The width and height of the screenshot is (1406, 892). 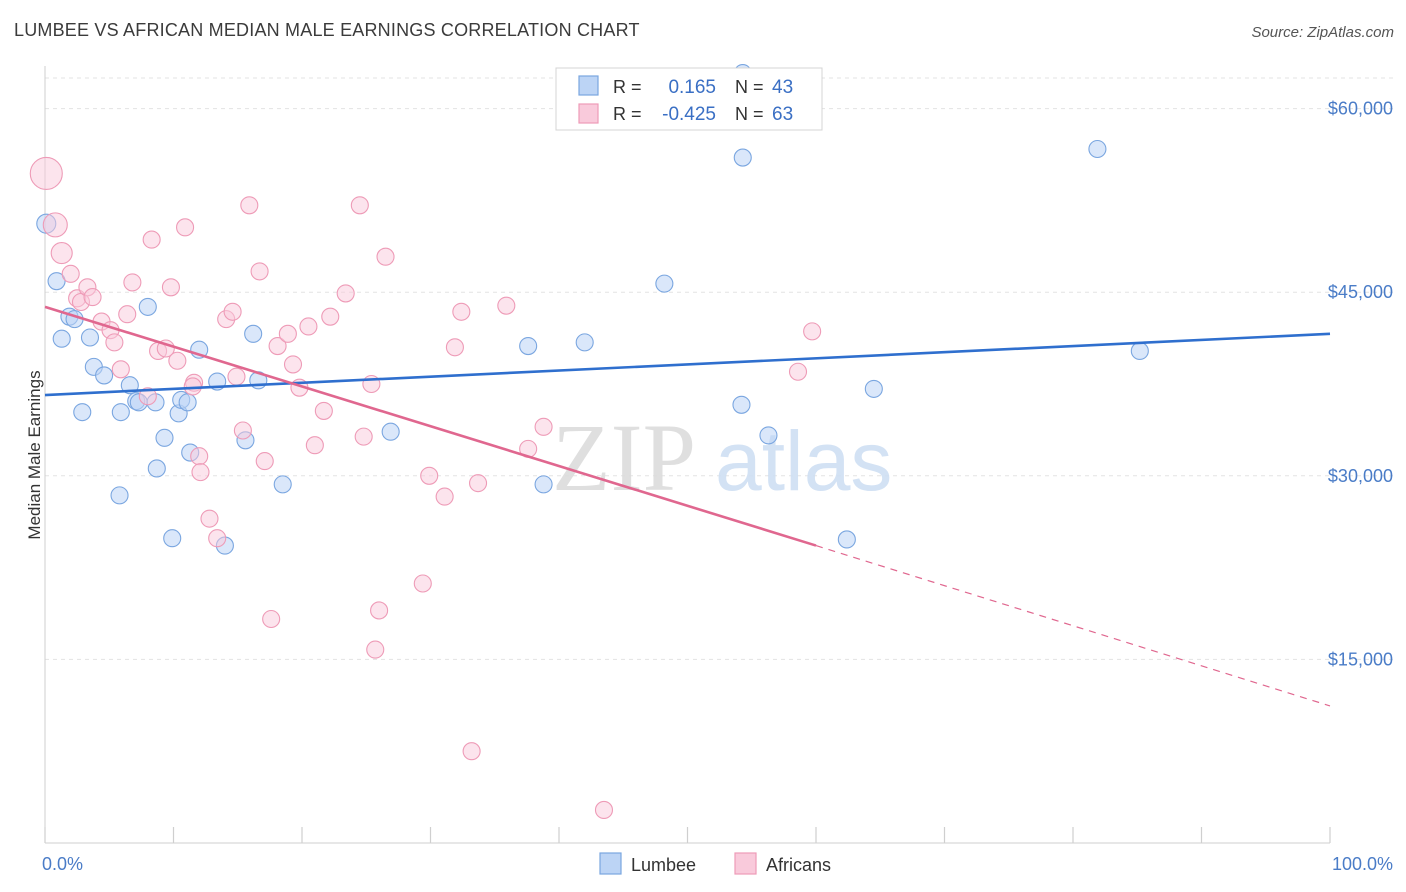 What do you see at coordinates (1360, 476) in the screenshot?
I see `y-tick-label: $30,000` at bounding box center [1360, 476].